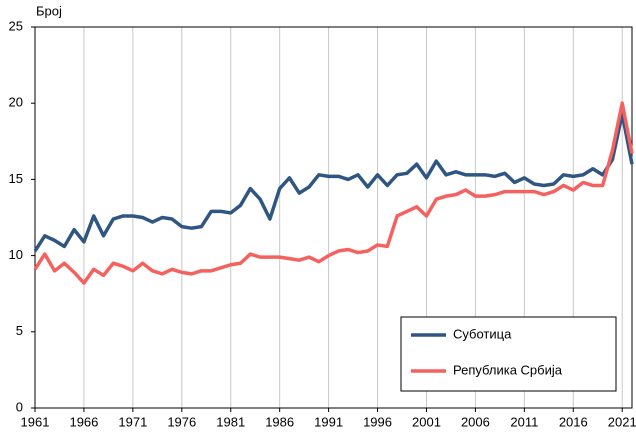  I want to click on x-tick-label: 1966, so click(83, 421).